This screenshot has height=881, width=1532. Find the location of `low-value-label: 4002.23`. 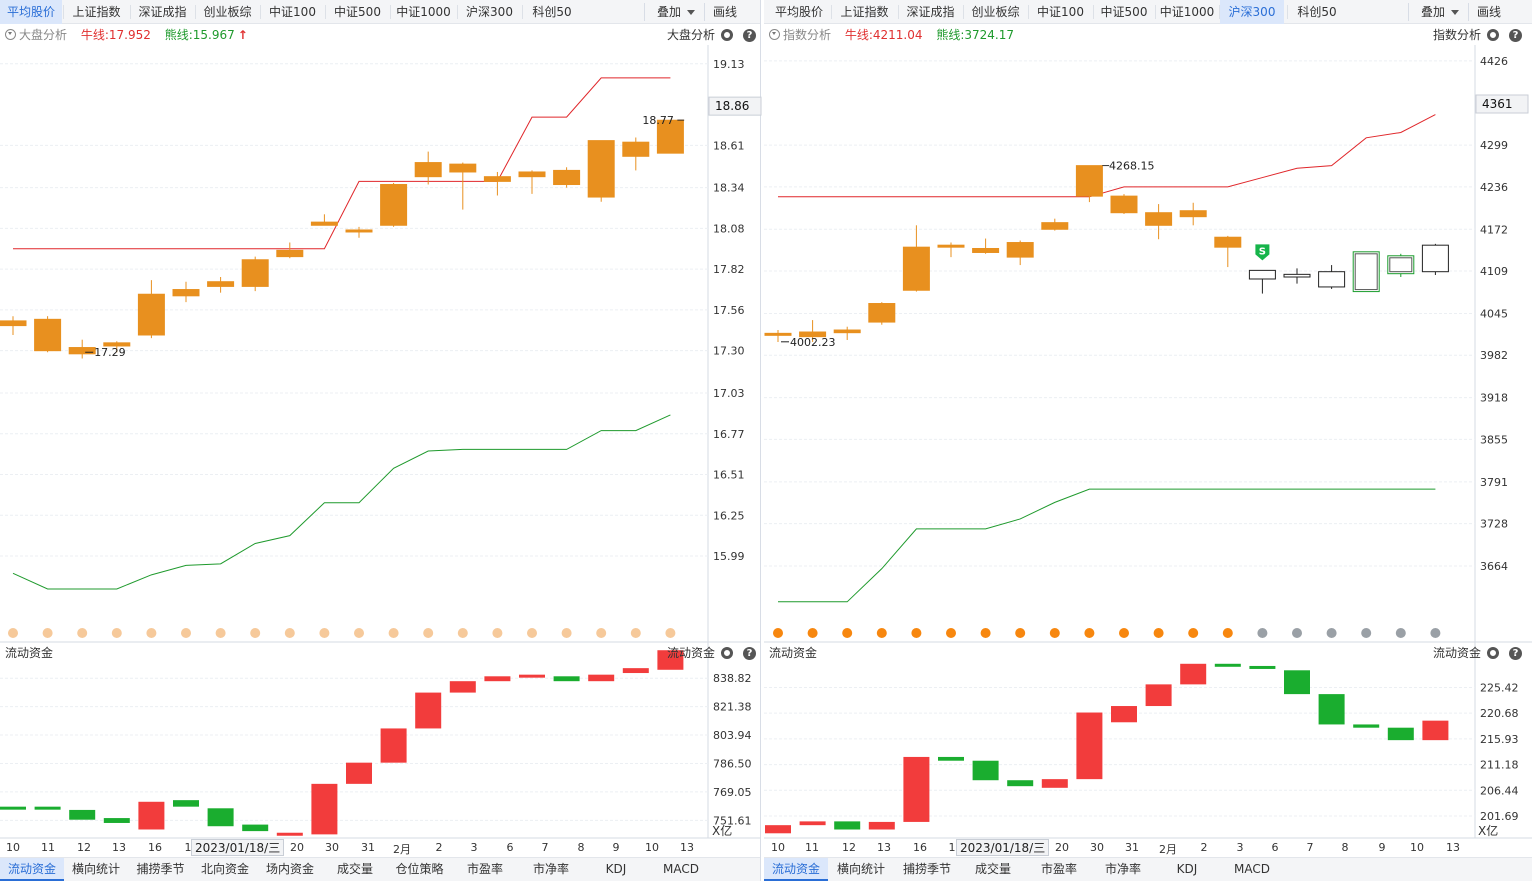

low-value-label: 4002.23 is located at coordinates (813, 342).